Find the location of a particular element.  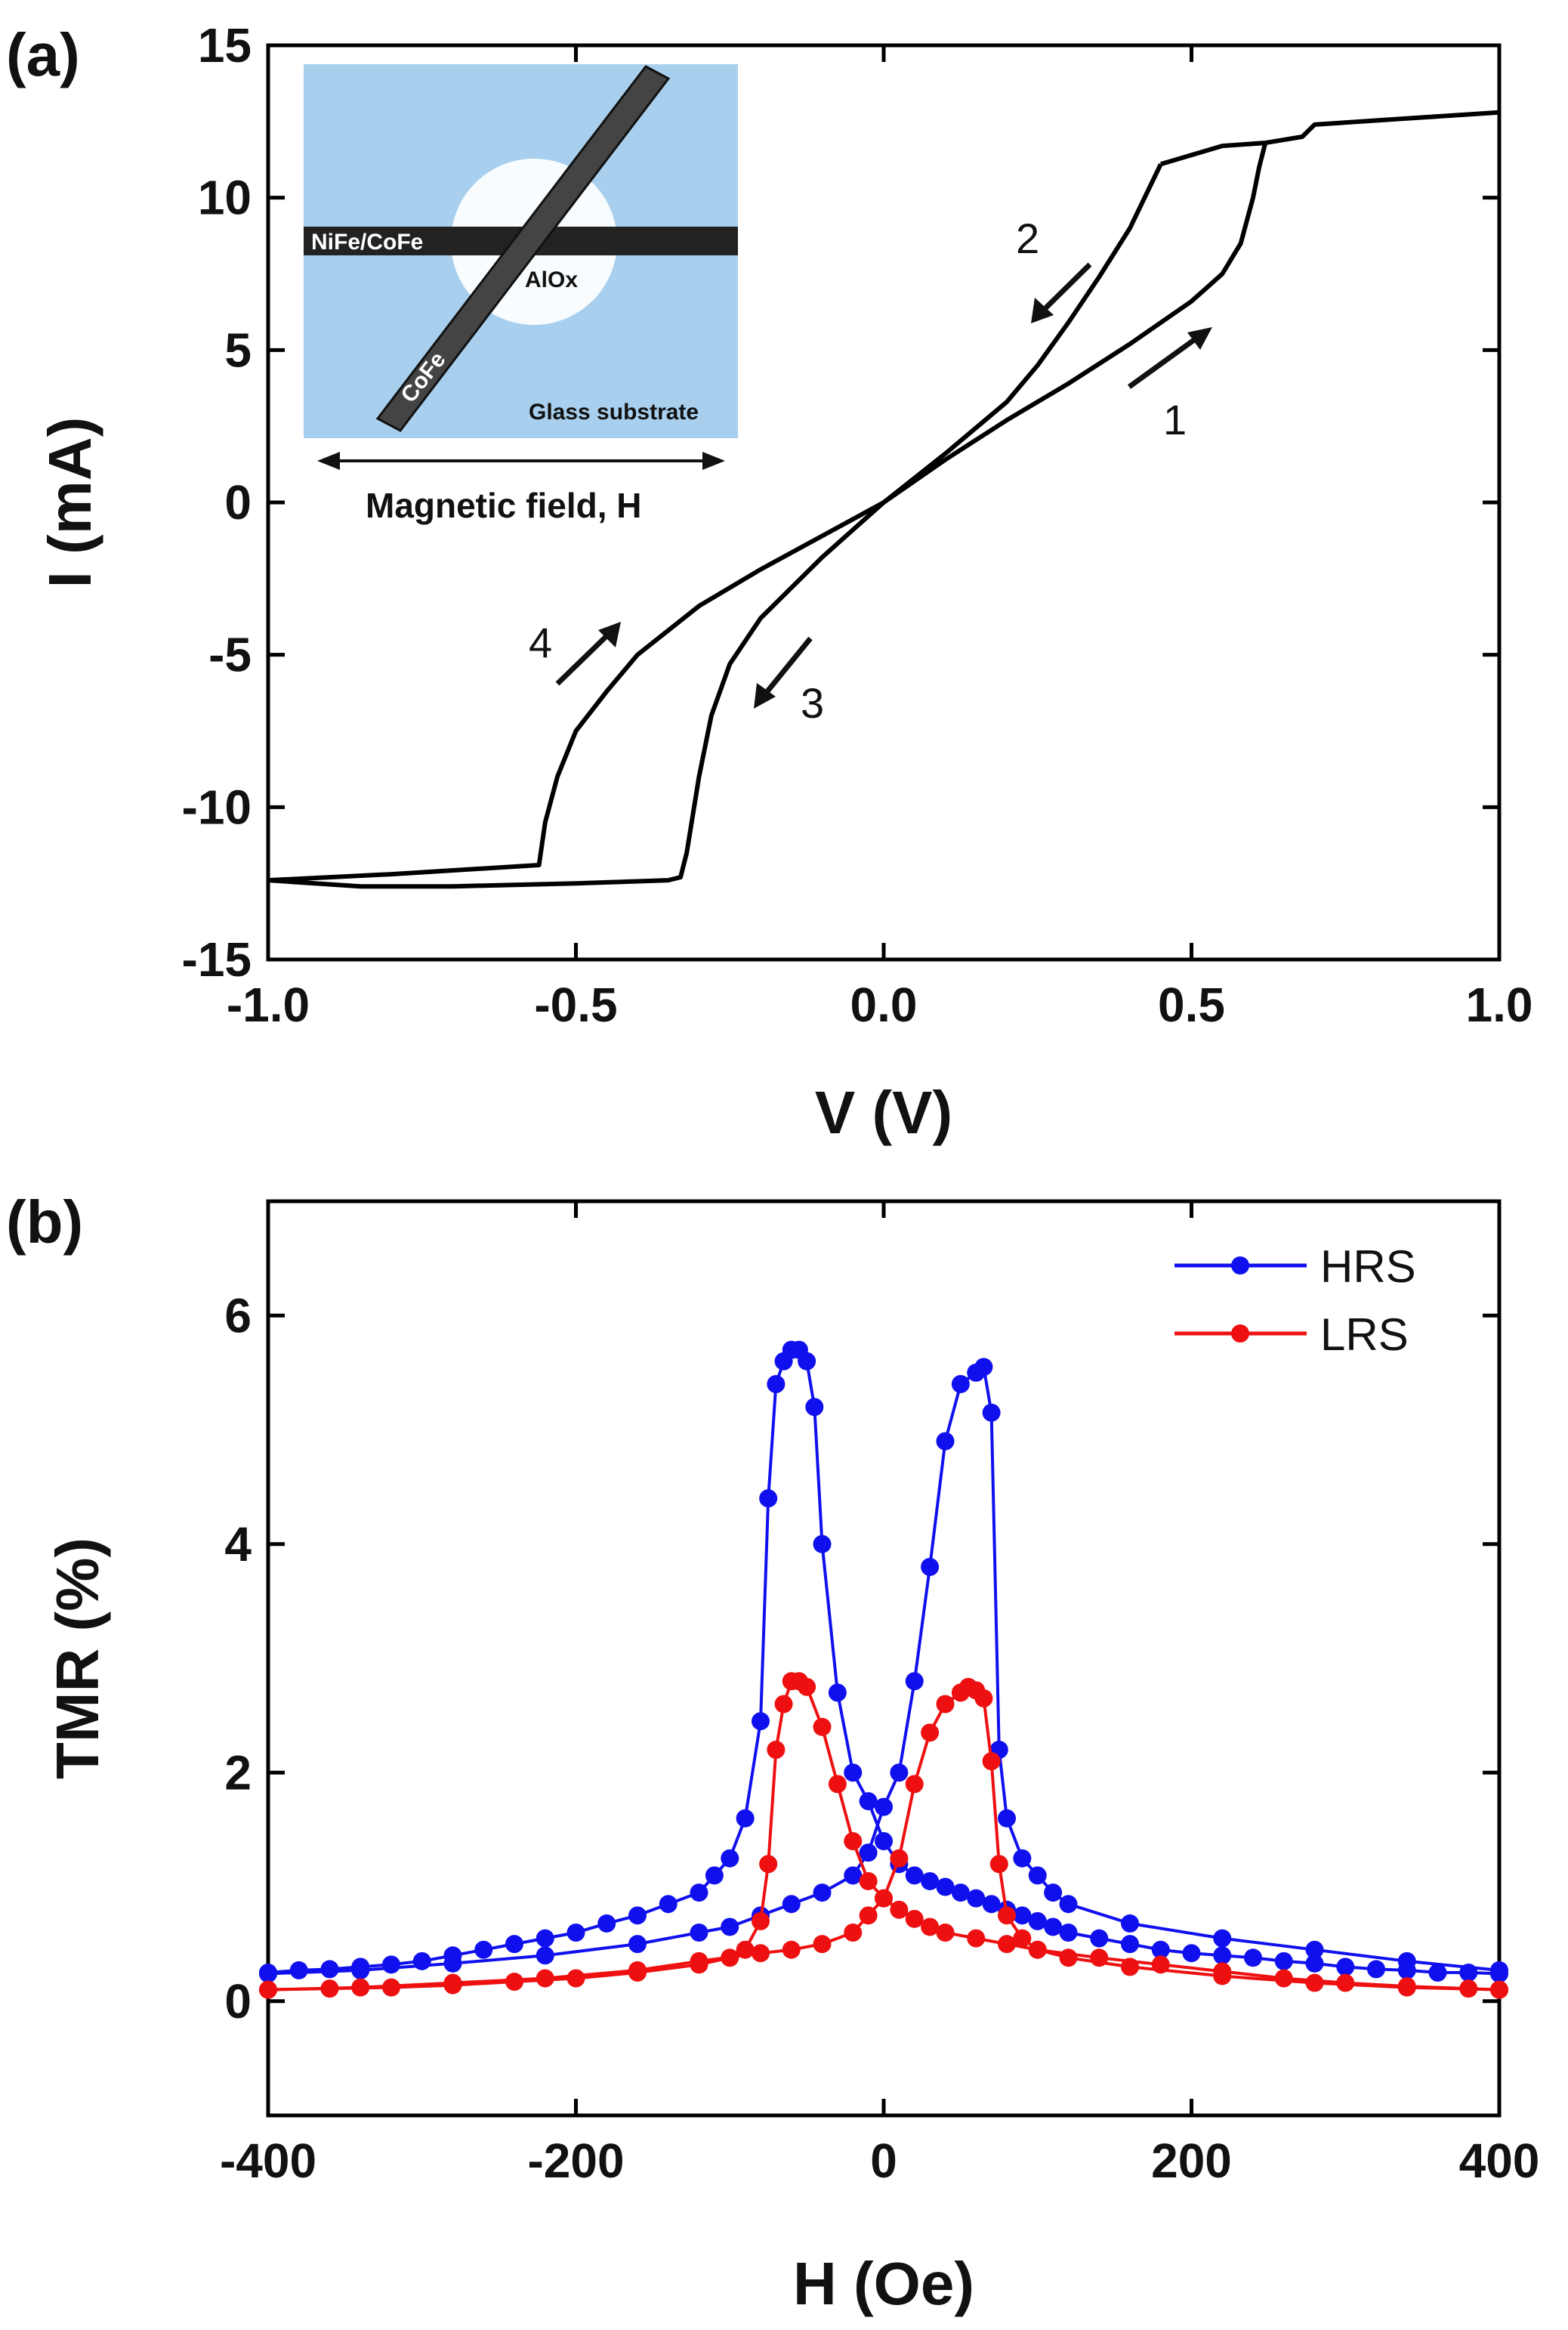

series-line-sweep-2-reverse-lrs is located at coordinates (1022, 333).